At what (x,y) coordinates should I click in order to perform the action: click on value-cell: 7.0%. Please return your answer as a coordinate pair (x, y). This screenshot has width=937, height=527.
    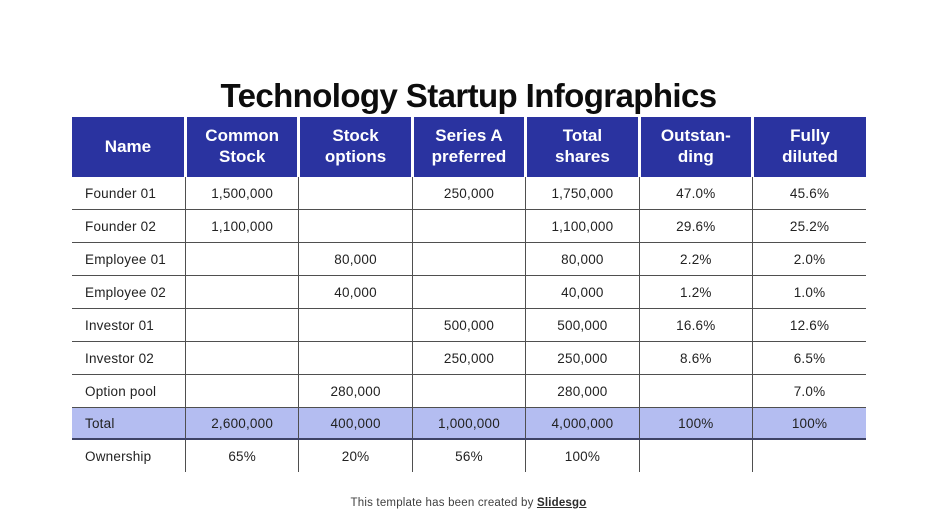
    Looking at the image, I should click on (809, 391).